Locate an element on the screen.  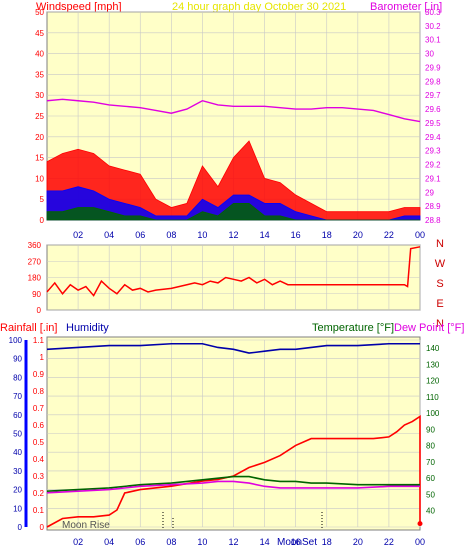
barometer-tick-label: 29.3 is located at coordinates (433, 151).